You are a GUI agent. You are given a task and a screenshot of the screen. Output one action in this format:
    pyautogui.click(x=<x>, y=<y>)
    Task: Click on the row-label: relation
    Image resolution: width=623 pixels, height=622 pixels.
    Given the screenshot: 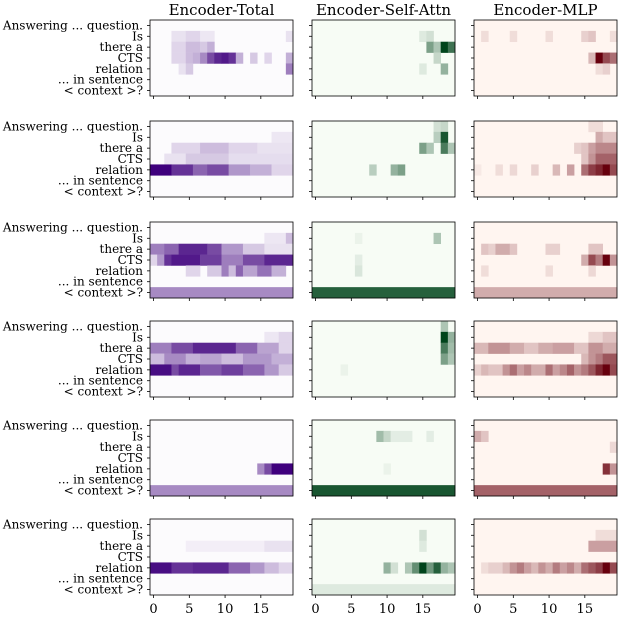 What is the action you would take?
    pyautogui.click(x=120, y=568)
    